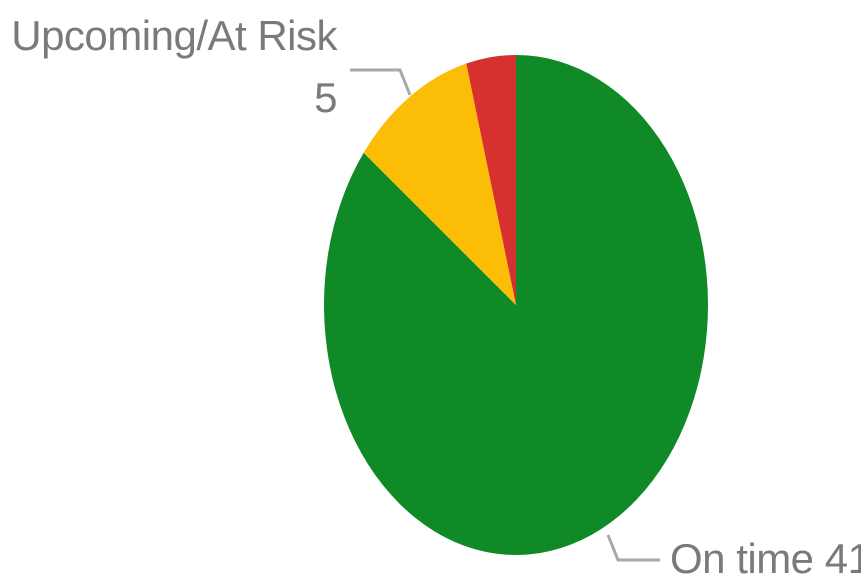  Describe the element at coordinates (381, 82) in the screenshot. I see `leader-line-upcoming` at that location.